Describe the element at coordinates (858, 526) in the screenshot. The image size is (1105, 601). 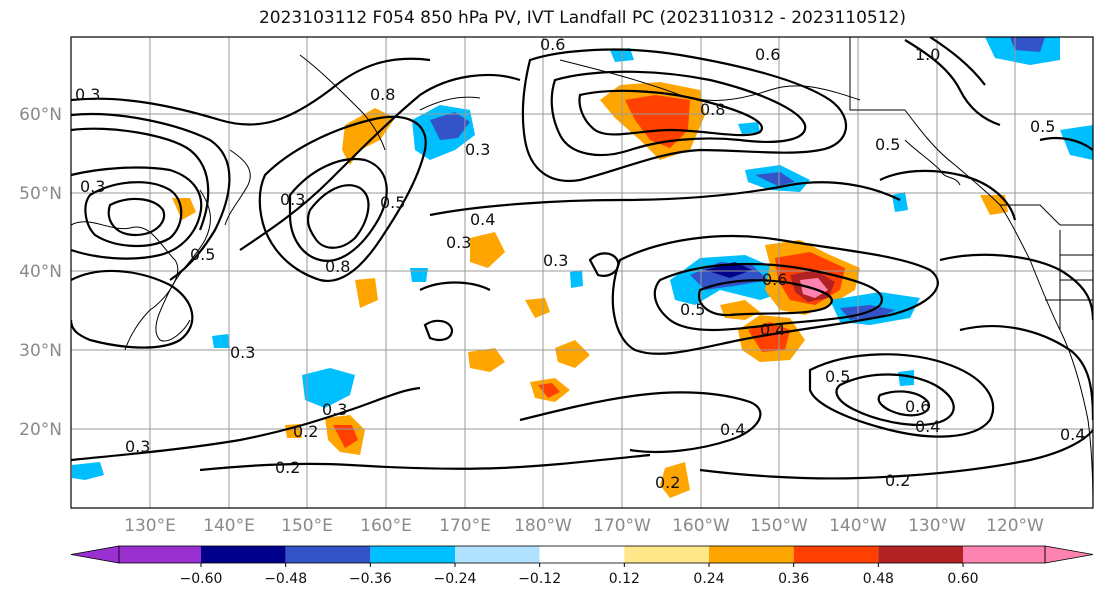
I see `lon-label: 140°W` at that location.